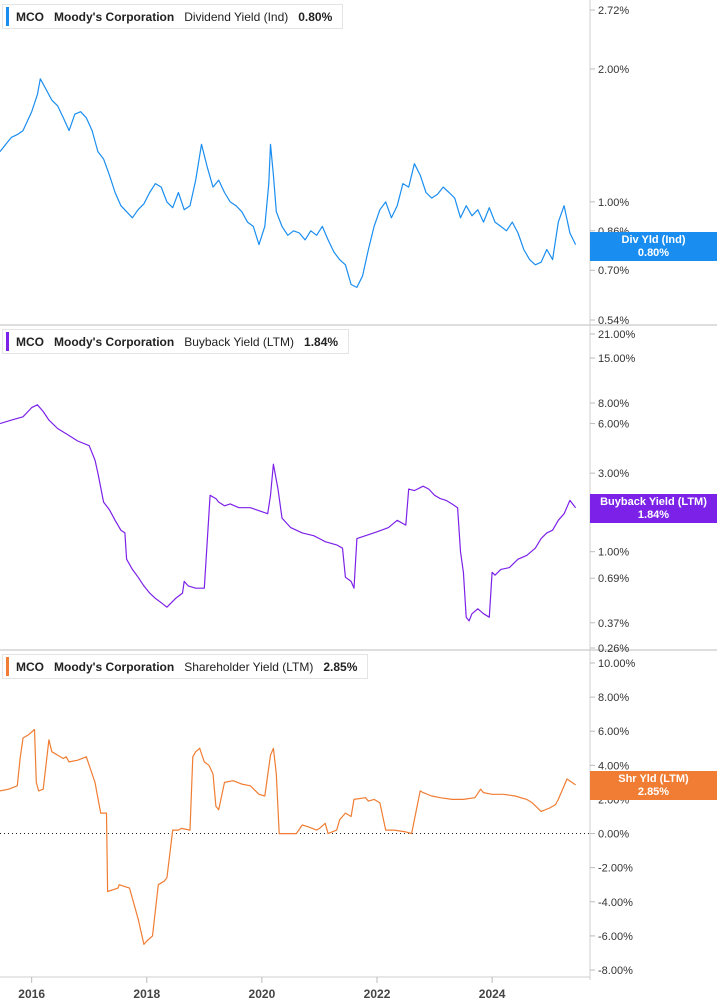 Image resolution: width=717 pixels, height=1005 pixels. Describe the element at coordinates (653, 253) in the screenshot. I see `tag-value: 0.80%` at that location.